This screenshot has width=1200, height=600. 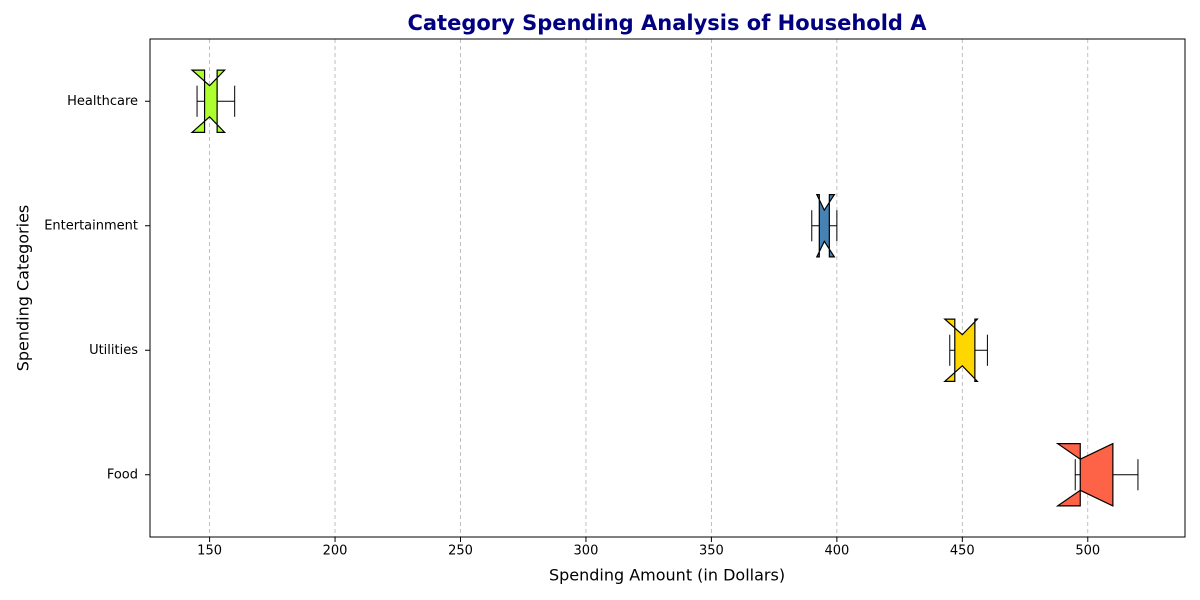 What do you see at coordinates (113, 350) in the screenshot?
I see `y-tick-label: Utilities` at bounding box center [113, 350].